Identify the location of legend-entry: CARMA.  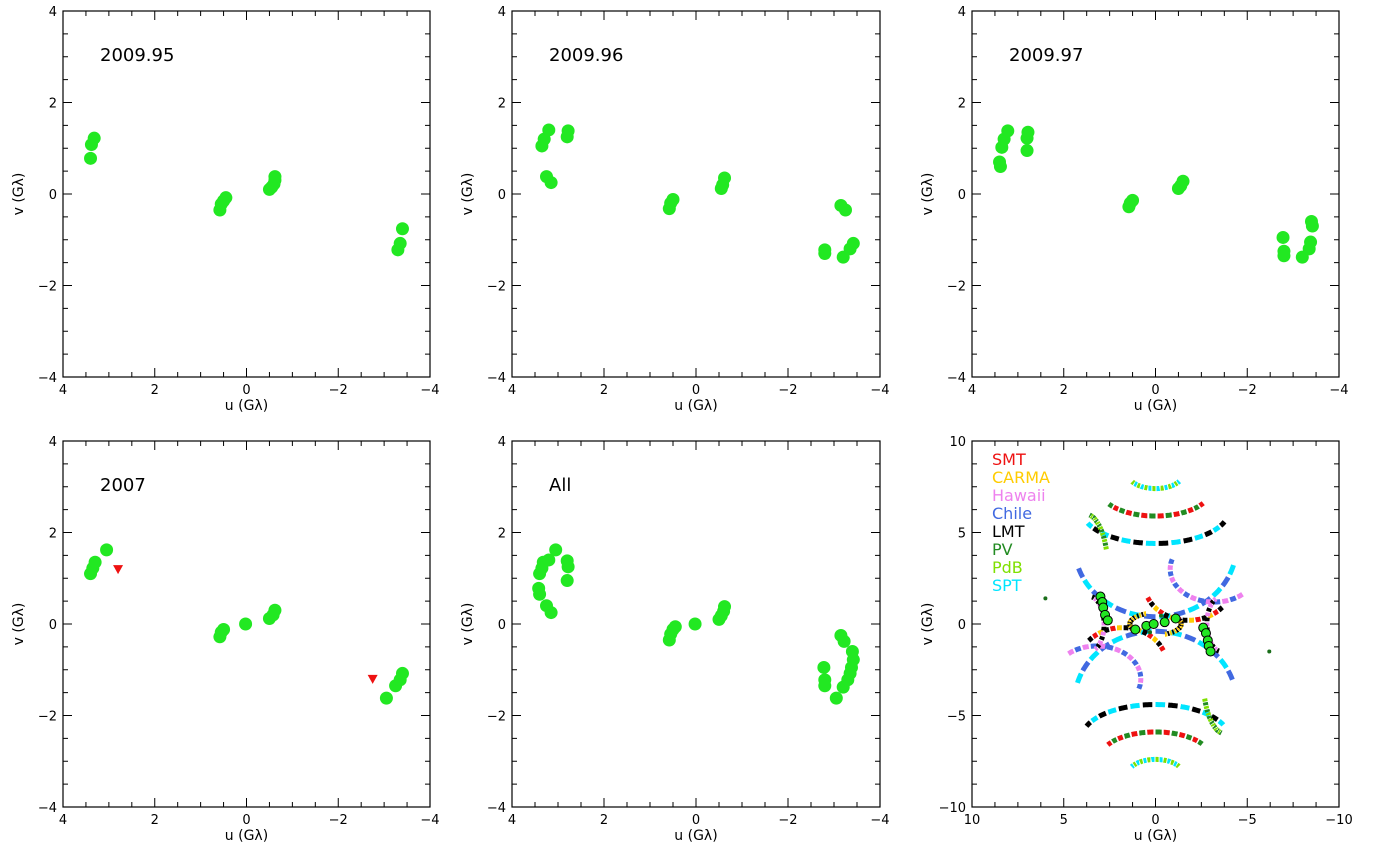
(1021, 477).